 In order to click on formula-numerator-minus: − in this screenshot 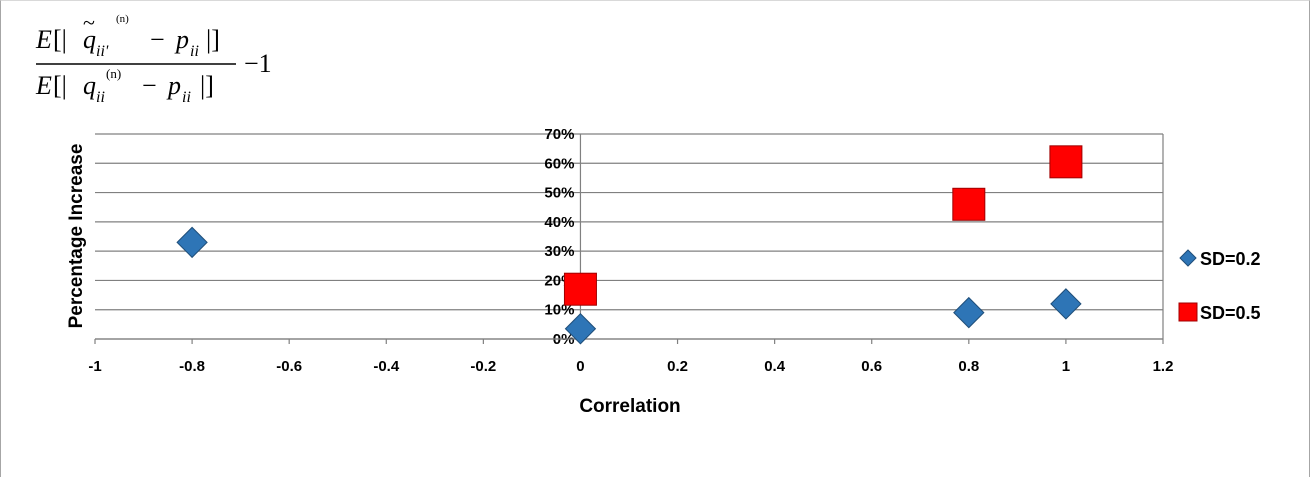, I will do `click(157, 39)`.